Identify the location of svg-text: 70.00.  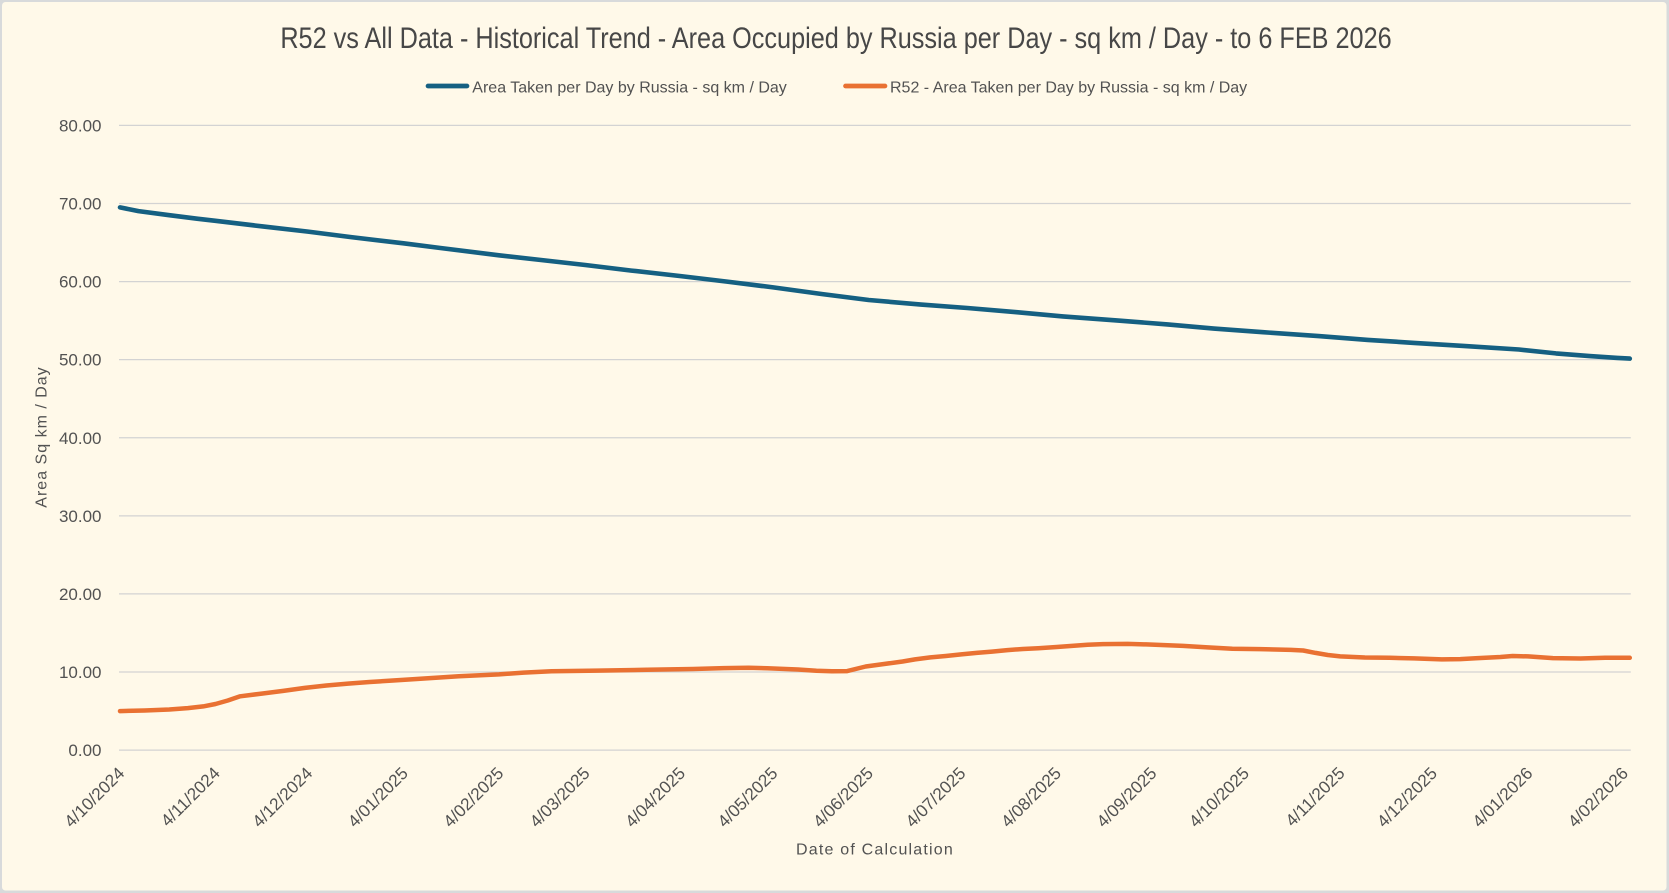
(80, 203).